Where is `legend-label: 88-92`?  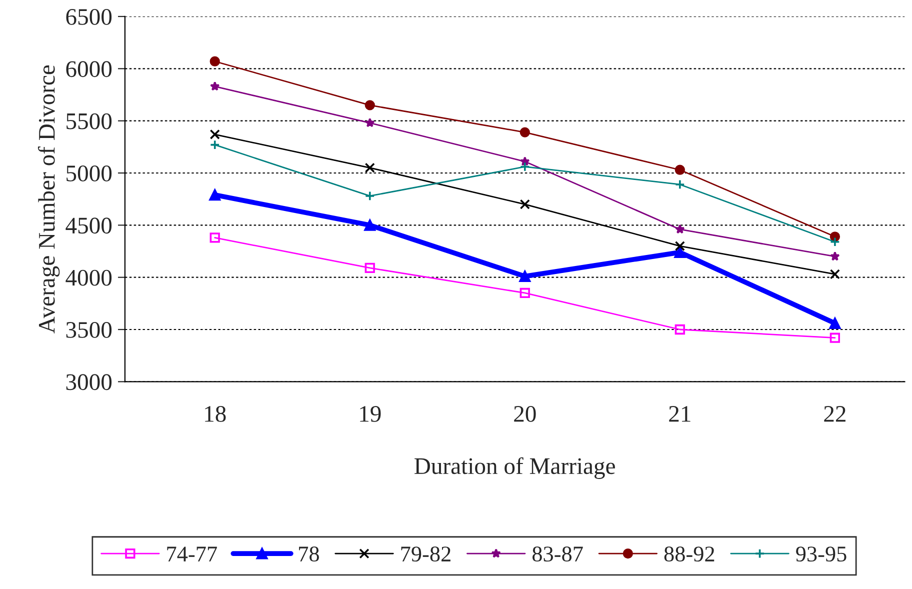 legend-label: 88-92 is located at coordinates (689, 554).